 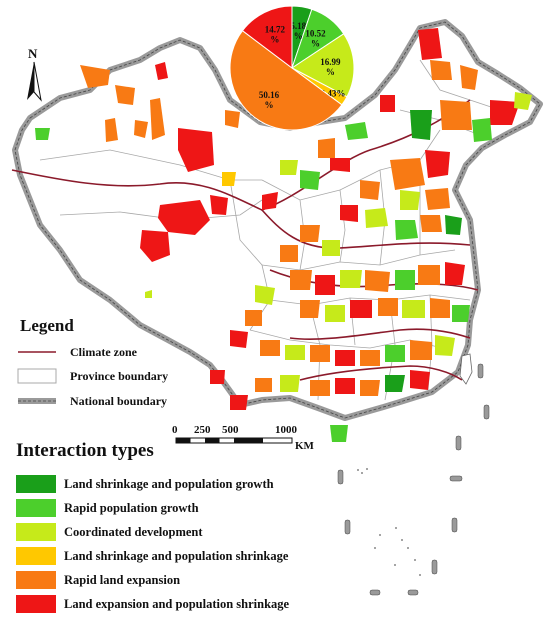 What do you see at coordinates (269, 100) in the screenshot?
I see `pie-slice-label: 50.16%` at bounding box center [269, 100].